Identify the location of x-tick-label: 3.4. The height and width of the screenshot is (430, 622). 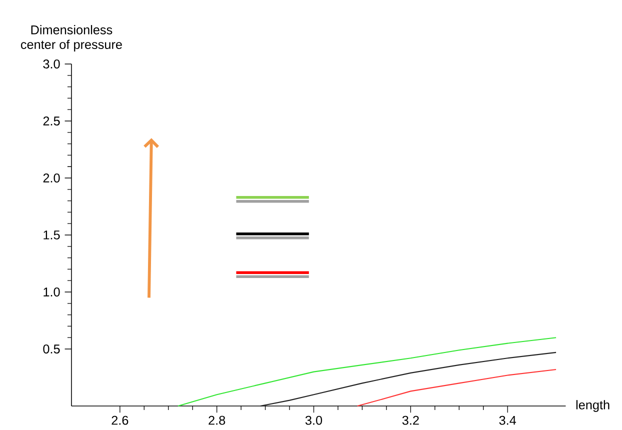
(507, 420).